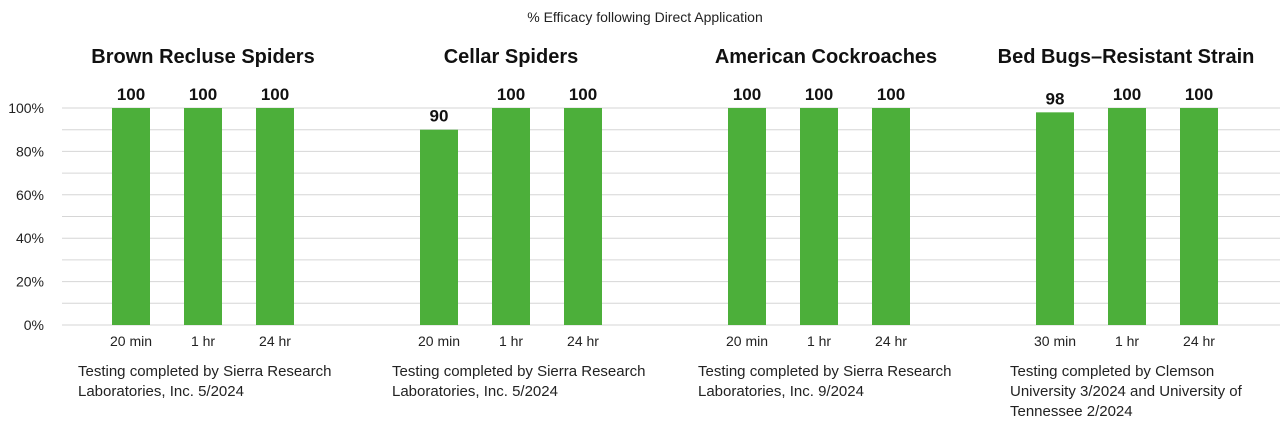 This screenshot has width=1280, height=428. I want to click on y-tick-label: 100%, so click(26, 108).